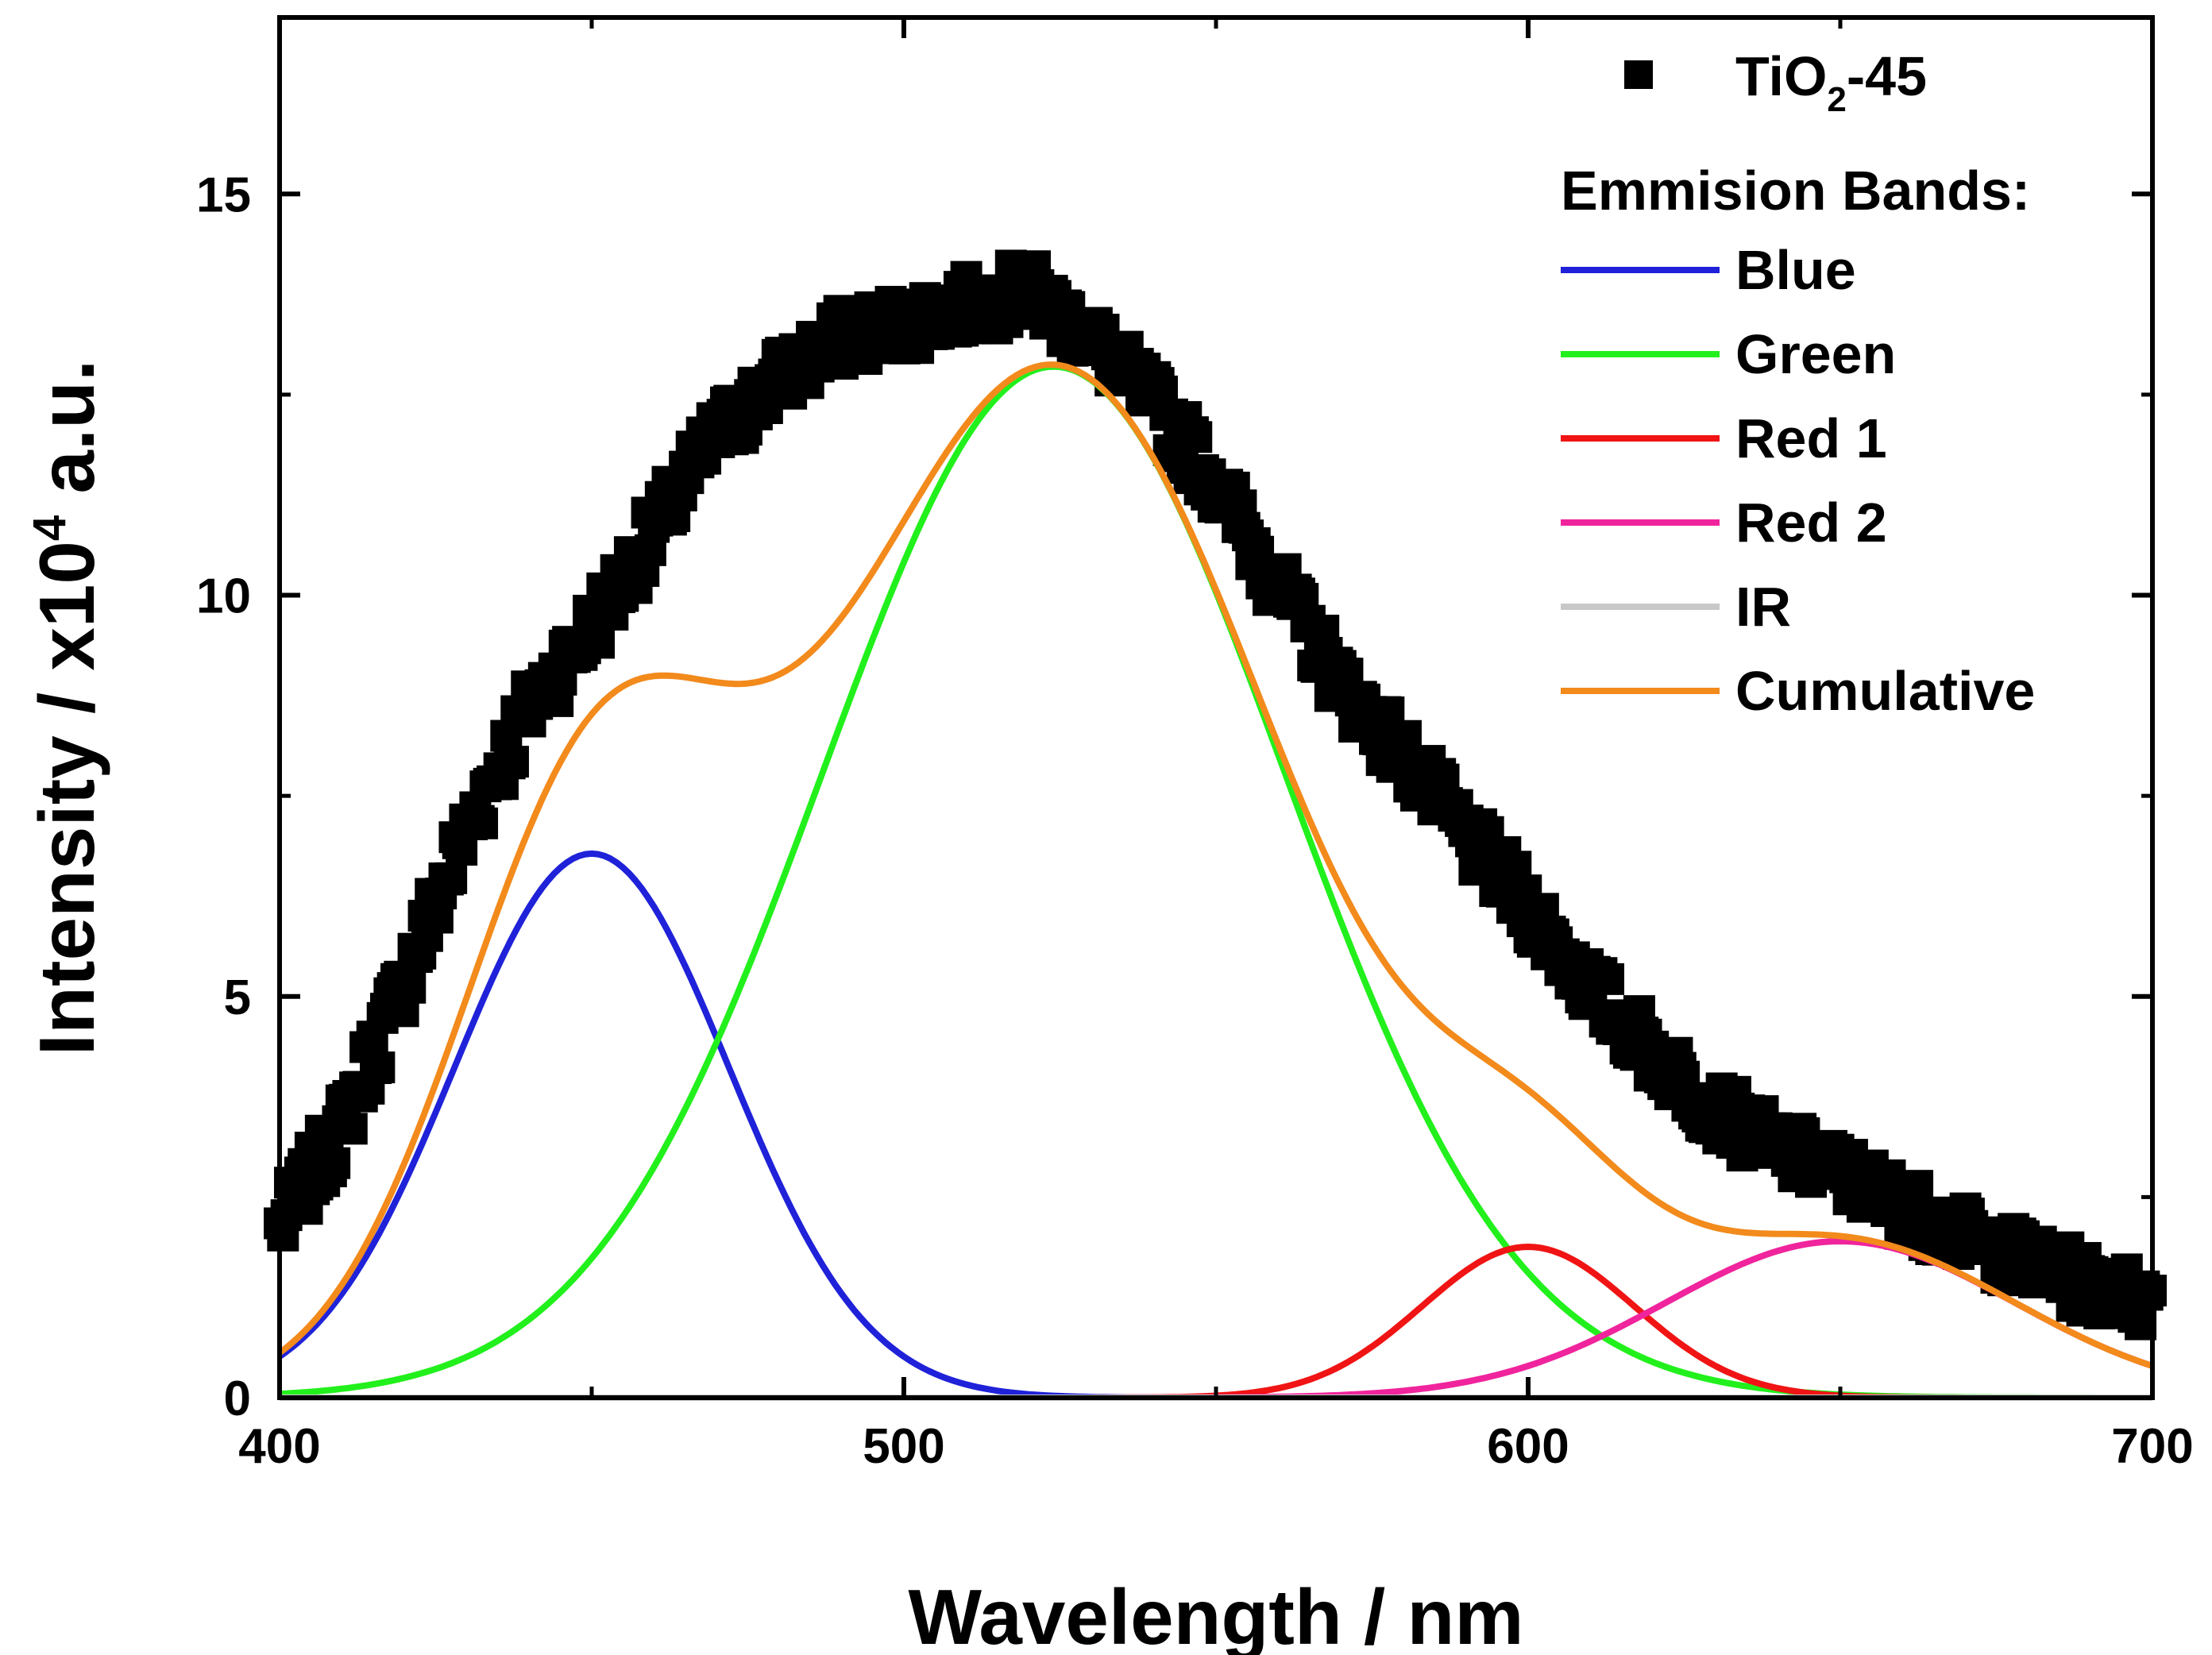 The height and width of the screenshot is (1655, 2212). I want to click on legend-label-data-subscript: 2, so click(1836, 99).